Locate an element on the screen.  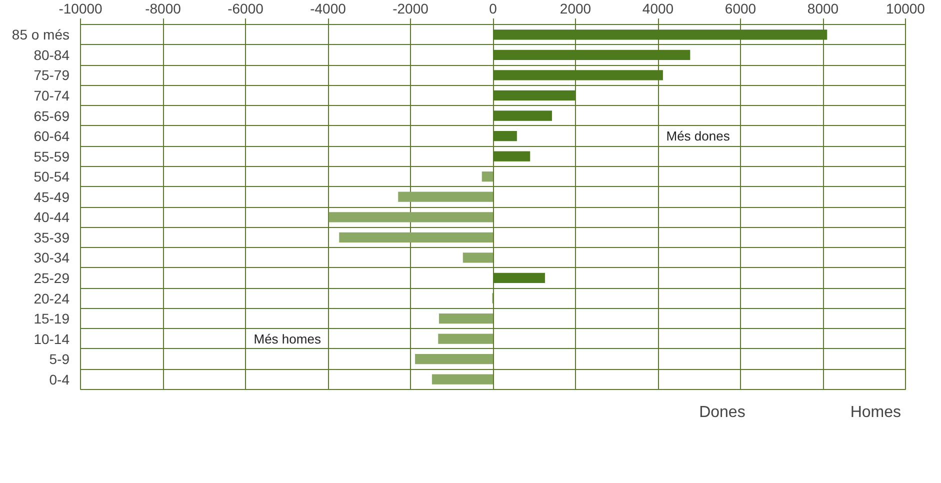
y-tick-label: 55-59 is located at coordinates (52, 156).